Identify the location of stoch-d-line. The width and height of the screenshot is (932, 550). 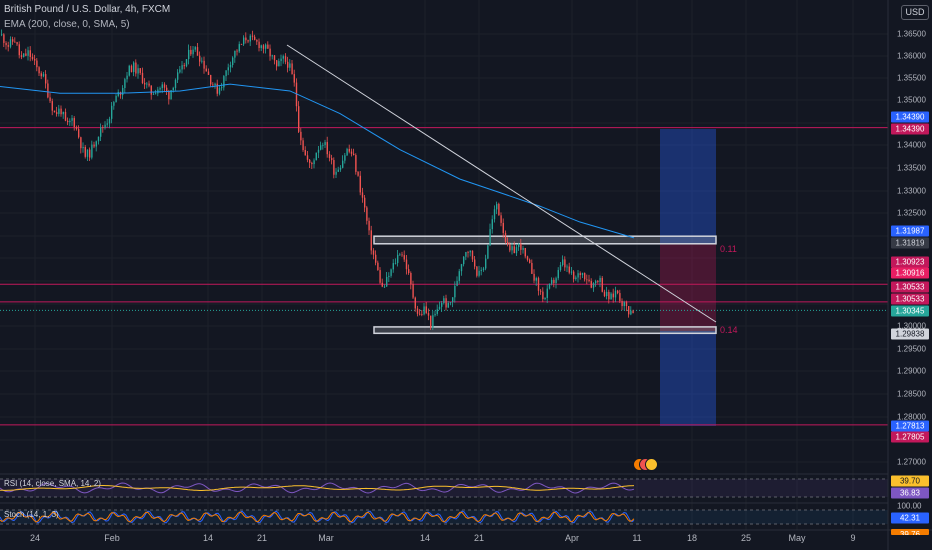
(317, 517).